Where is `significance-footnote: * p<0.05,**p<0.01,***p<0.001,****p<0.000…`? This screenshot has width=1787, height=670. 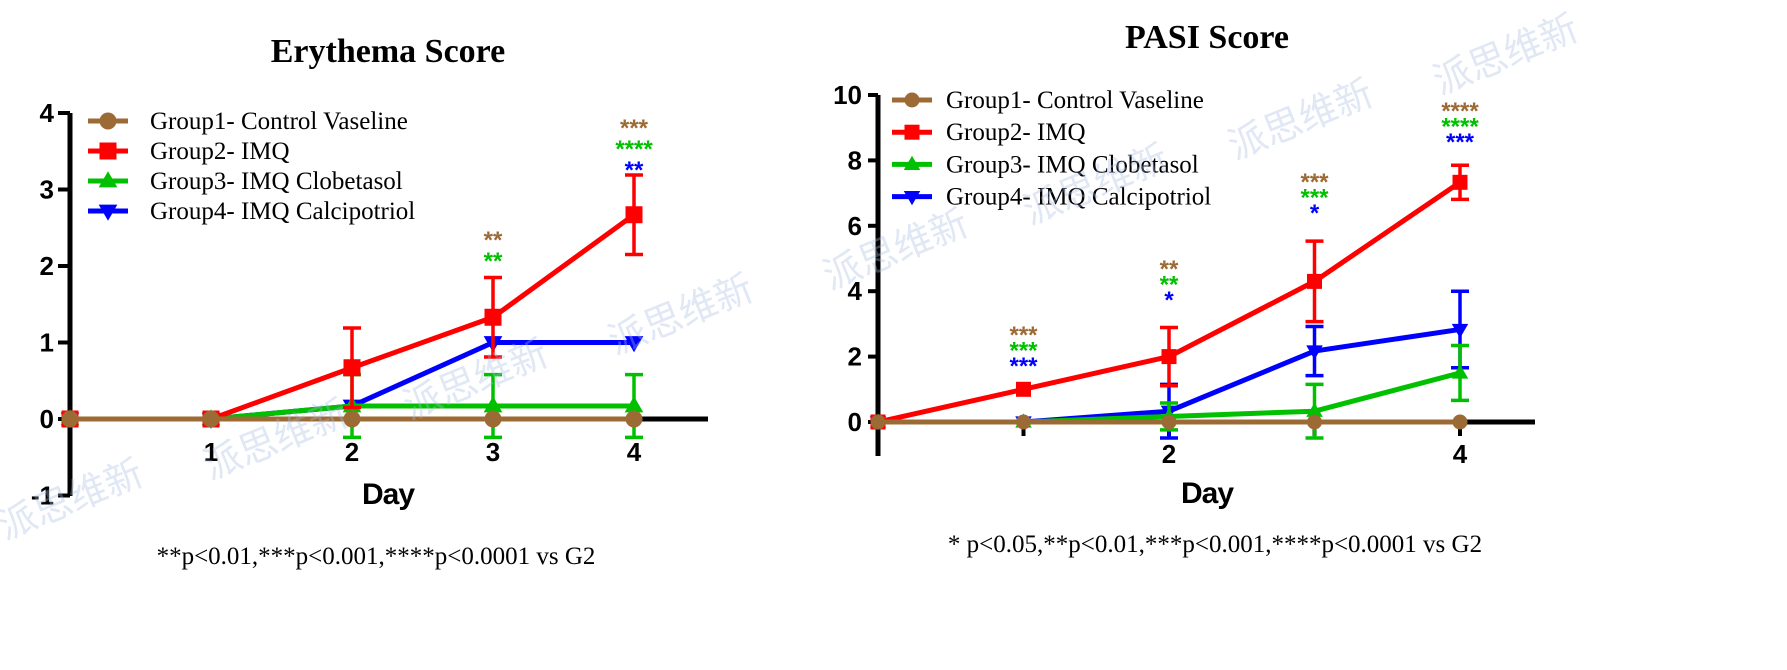 significance-footnote: * p<0.05,**p<0.01,***p<0.001,****p<0.000… is located at coordinates (1215, 544).